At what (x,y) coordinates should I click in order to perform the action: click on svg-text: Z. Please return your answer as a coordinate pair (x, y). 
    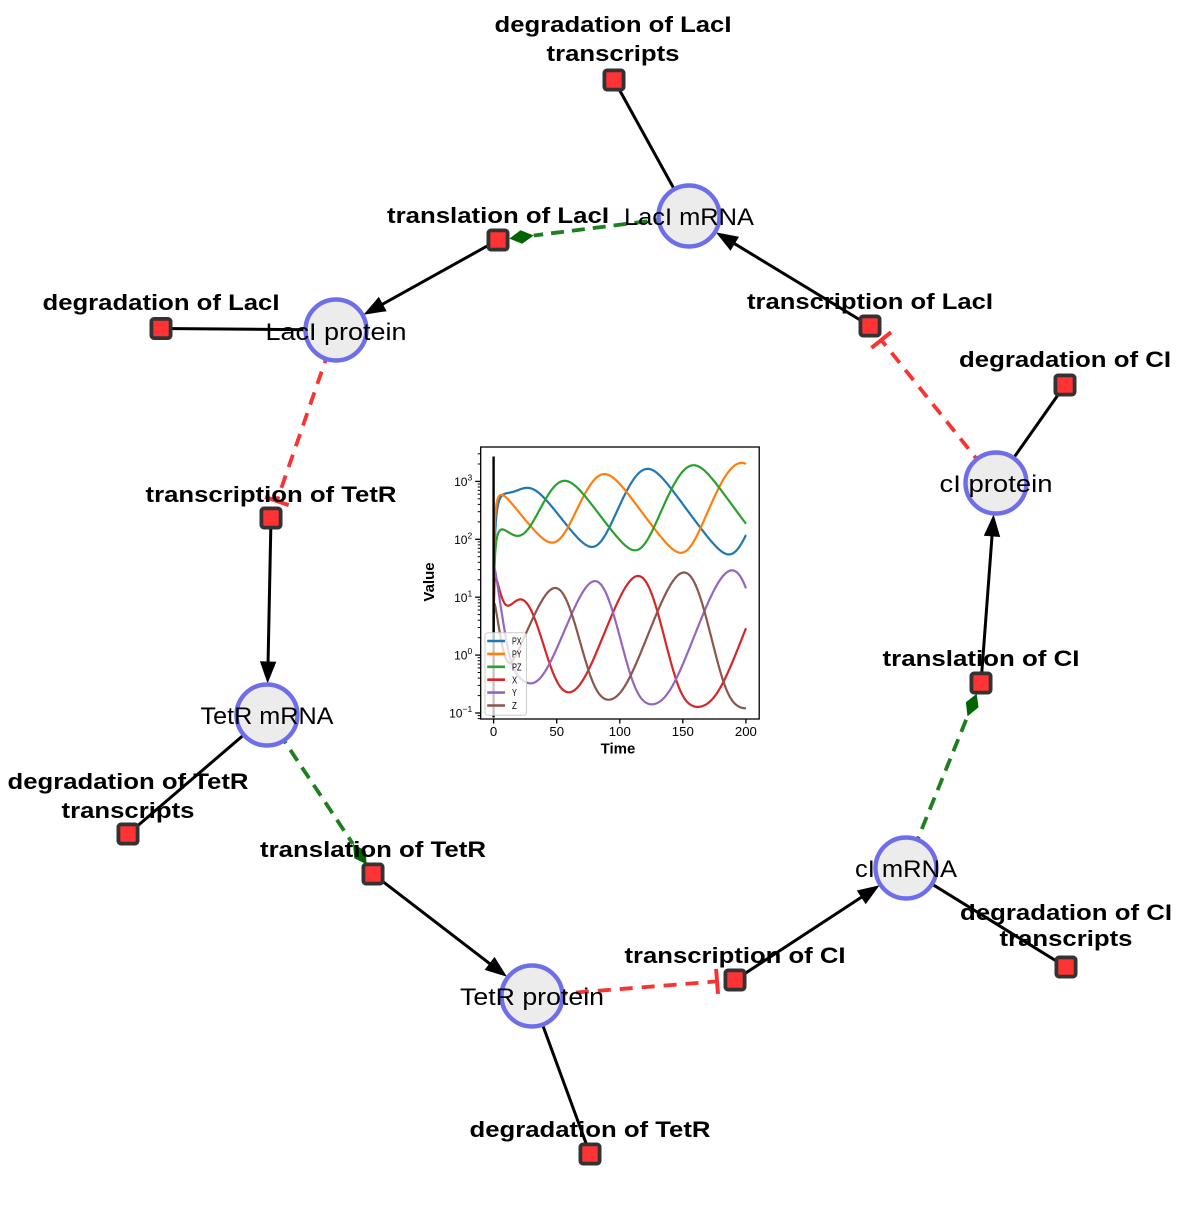
    Looking at the image, I should click on (514, 706).